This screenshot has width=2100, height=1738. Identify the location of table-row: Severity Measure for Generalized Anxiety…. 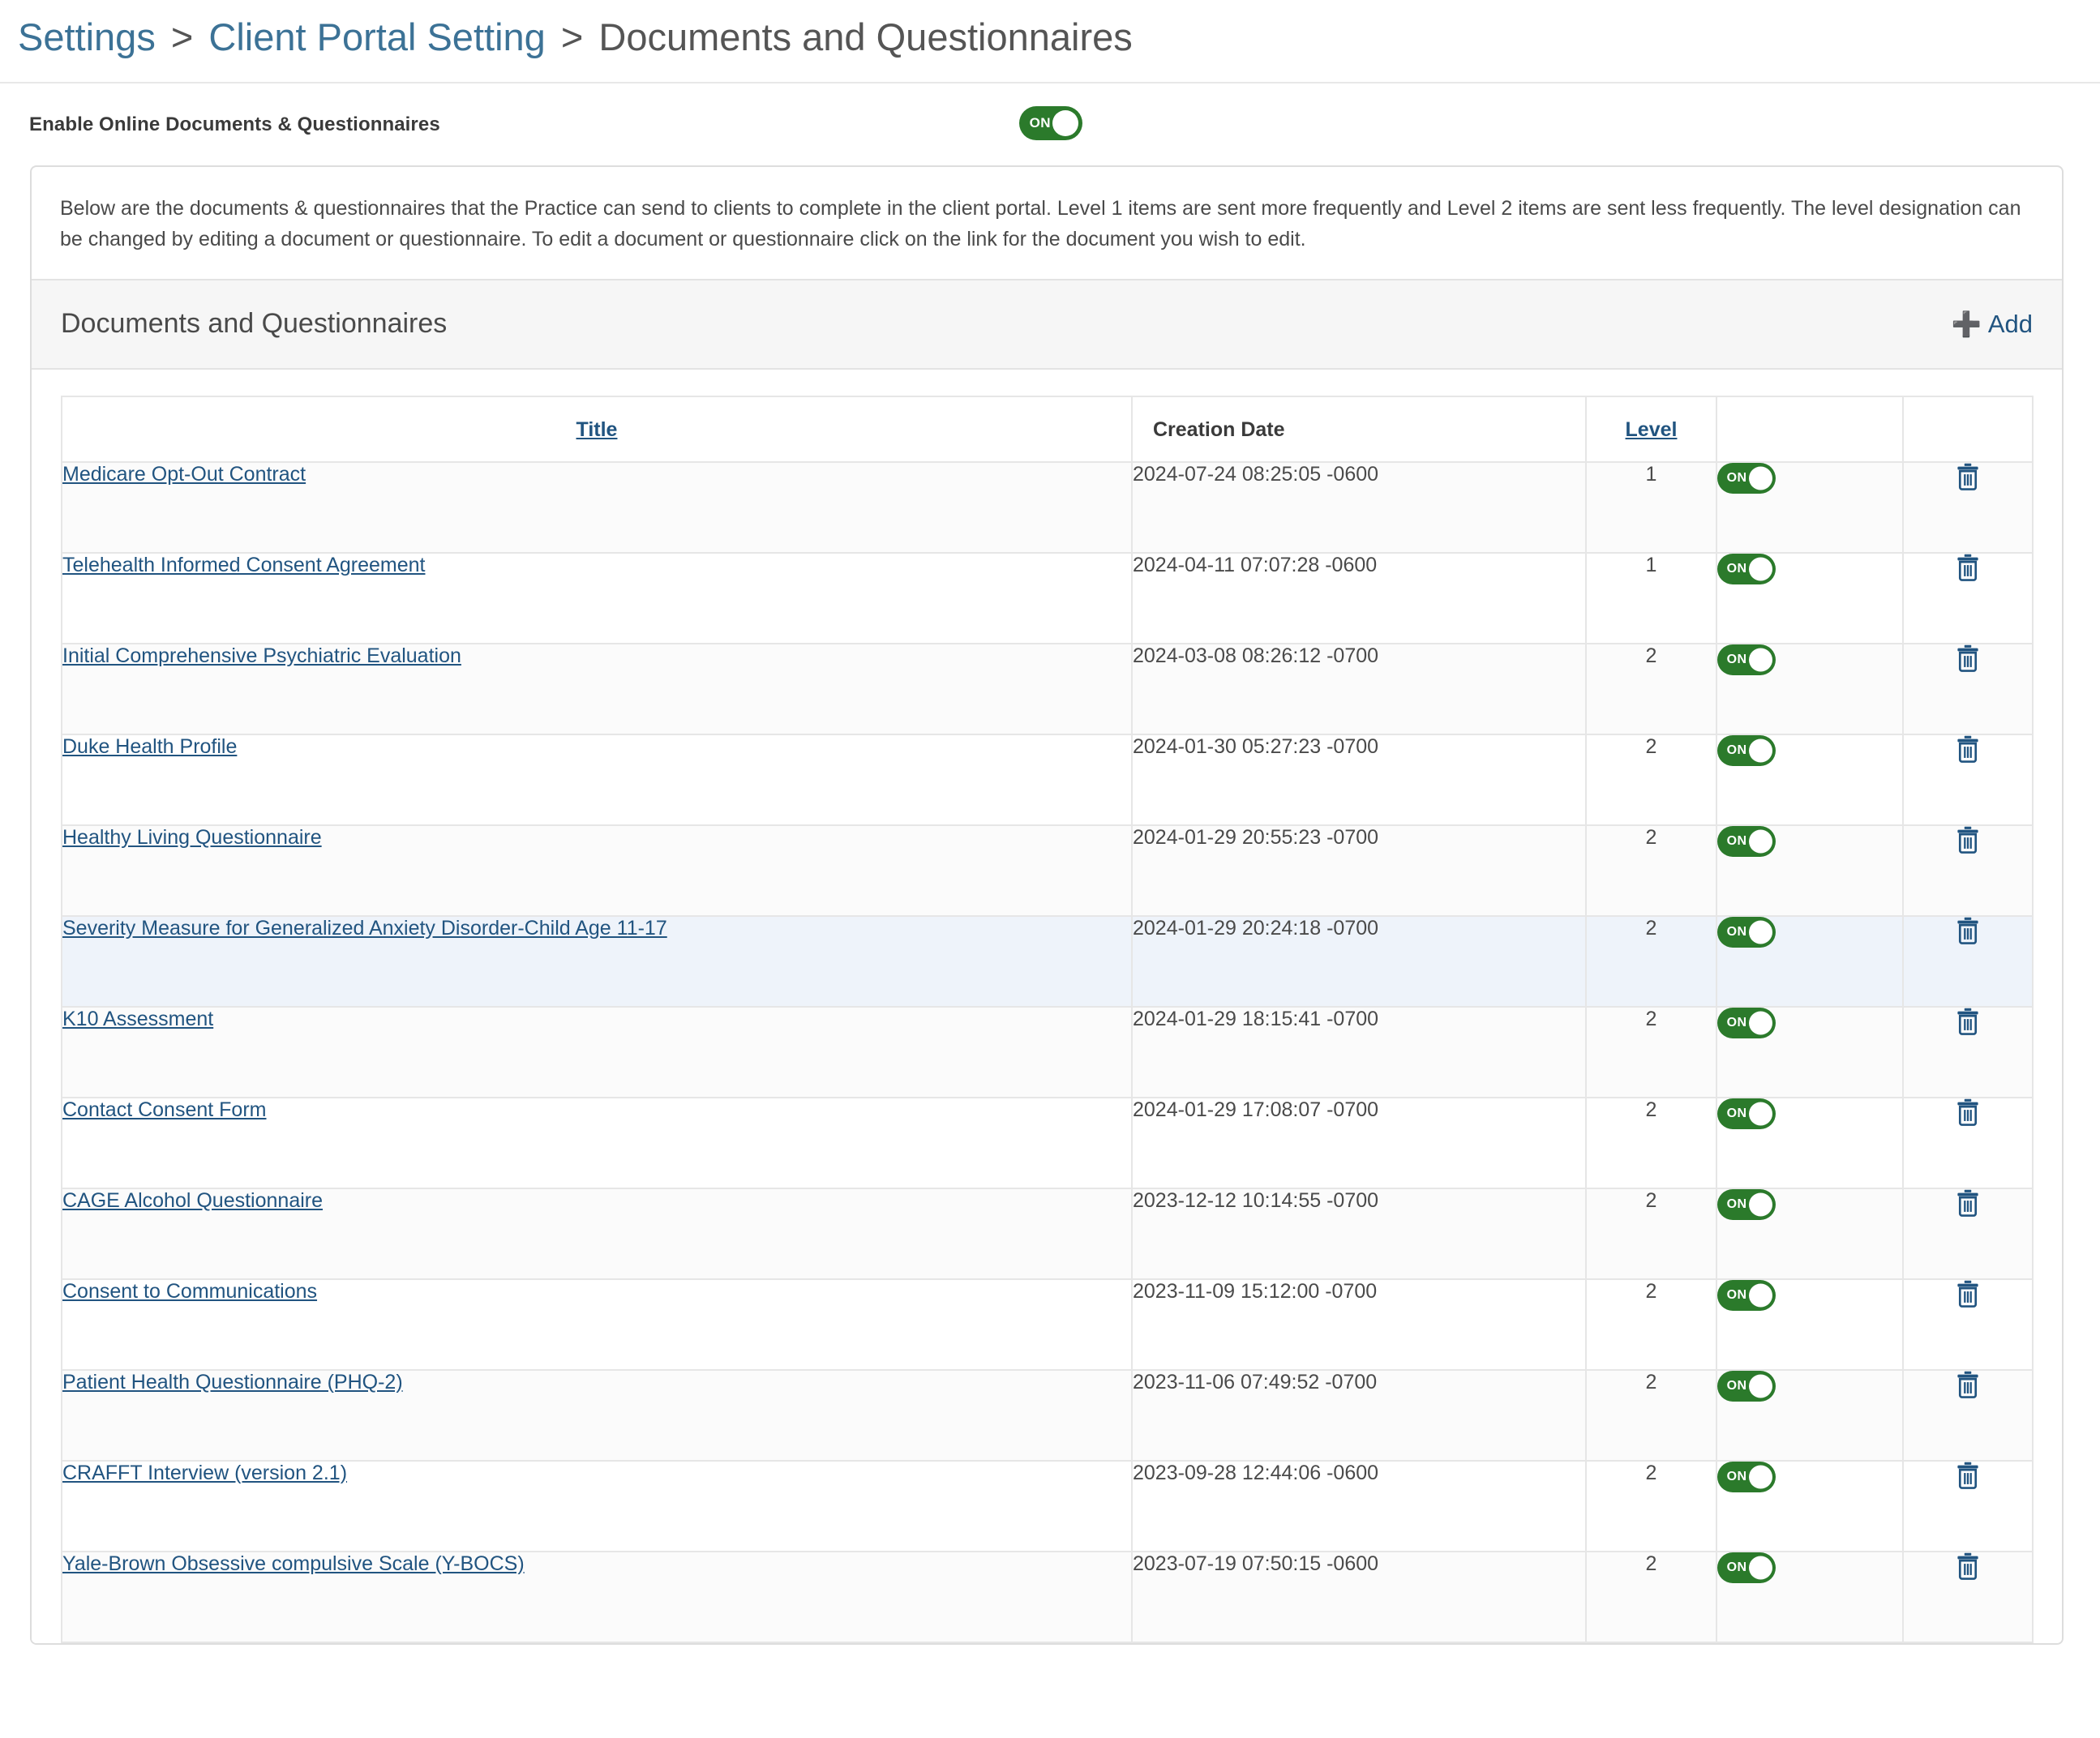
(1048, 961).